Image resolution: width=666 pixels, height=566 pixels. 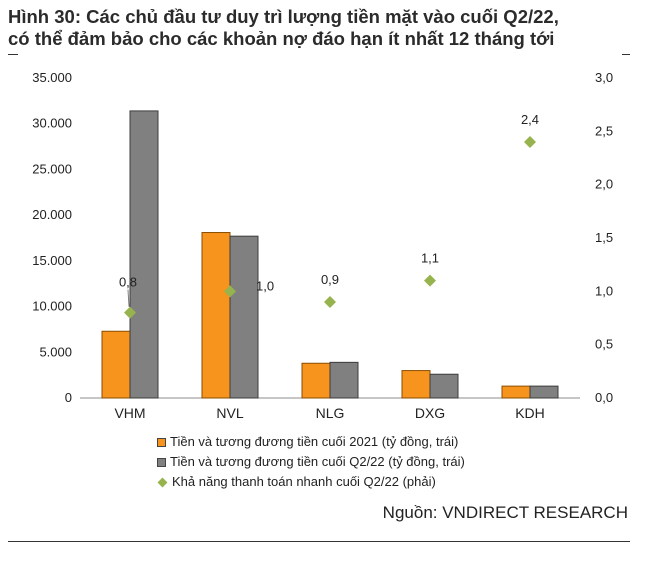 What do you see at coordinates (52, 168) in the screenshot?
I see `y-left-tick-label: 25.000` at bounding box center [52, 168].